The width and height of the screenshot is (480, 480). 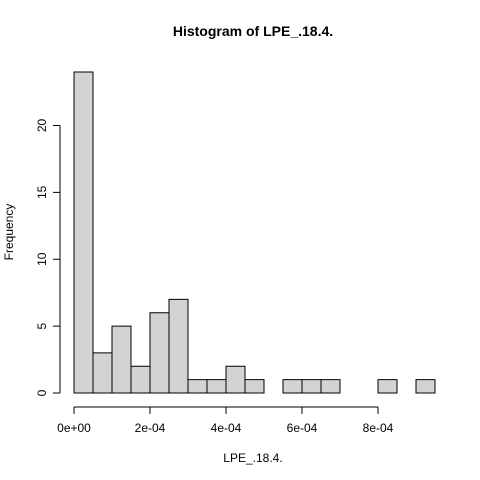 I want to click on x-tick-label-5: 8e-04, so click(x=378, y=428).